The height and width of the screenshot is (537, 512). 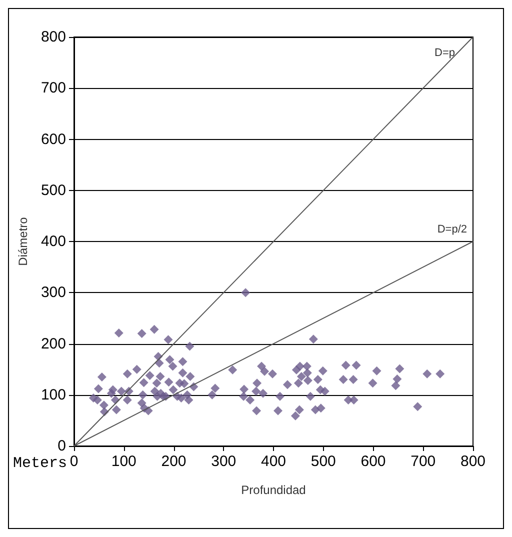 I want to click on x-tick-label: 300, so click(x=223, y=461).